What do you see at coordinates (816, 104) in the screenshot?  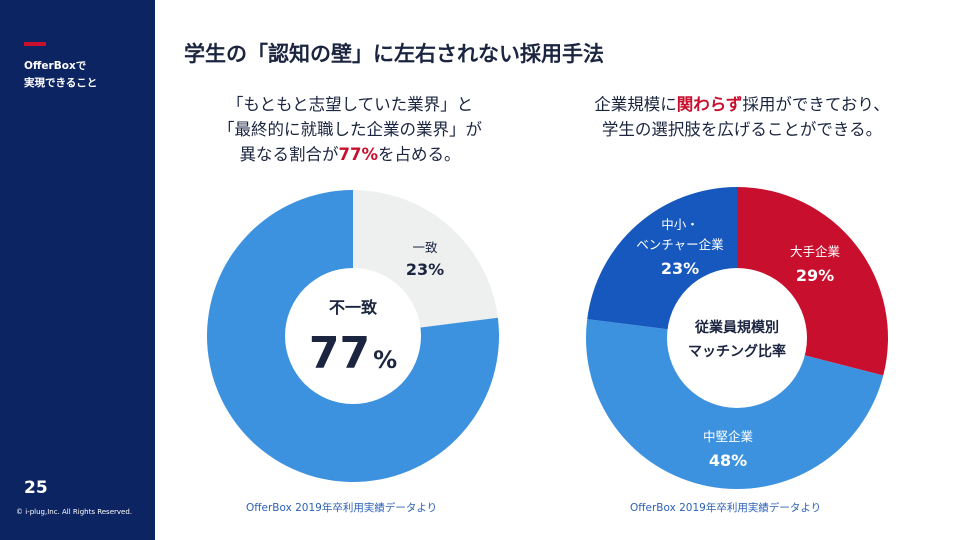 I see `right-desc-line1-post: 採用ができており、` at bounding box center [816, 104].